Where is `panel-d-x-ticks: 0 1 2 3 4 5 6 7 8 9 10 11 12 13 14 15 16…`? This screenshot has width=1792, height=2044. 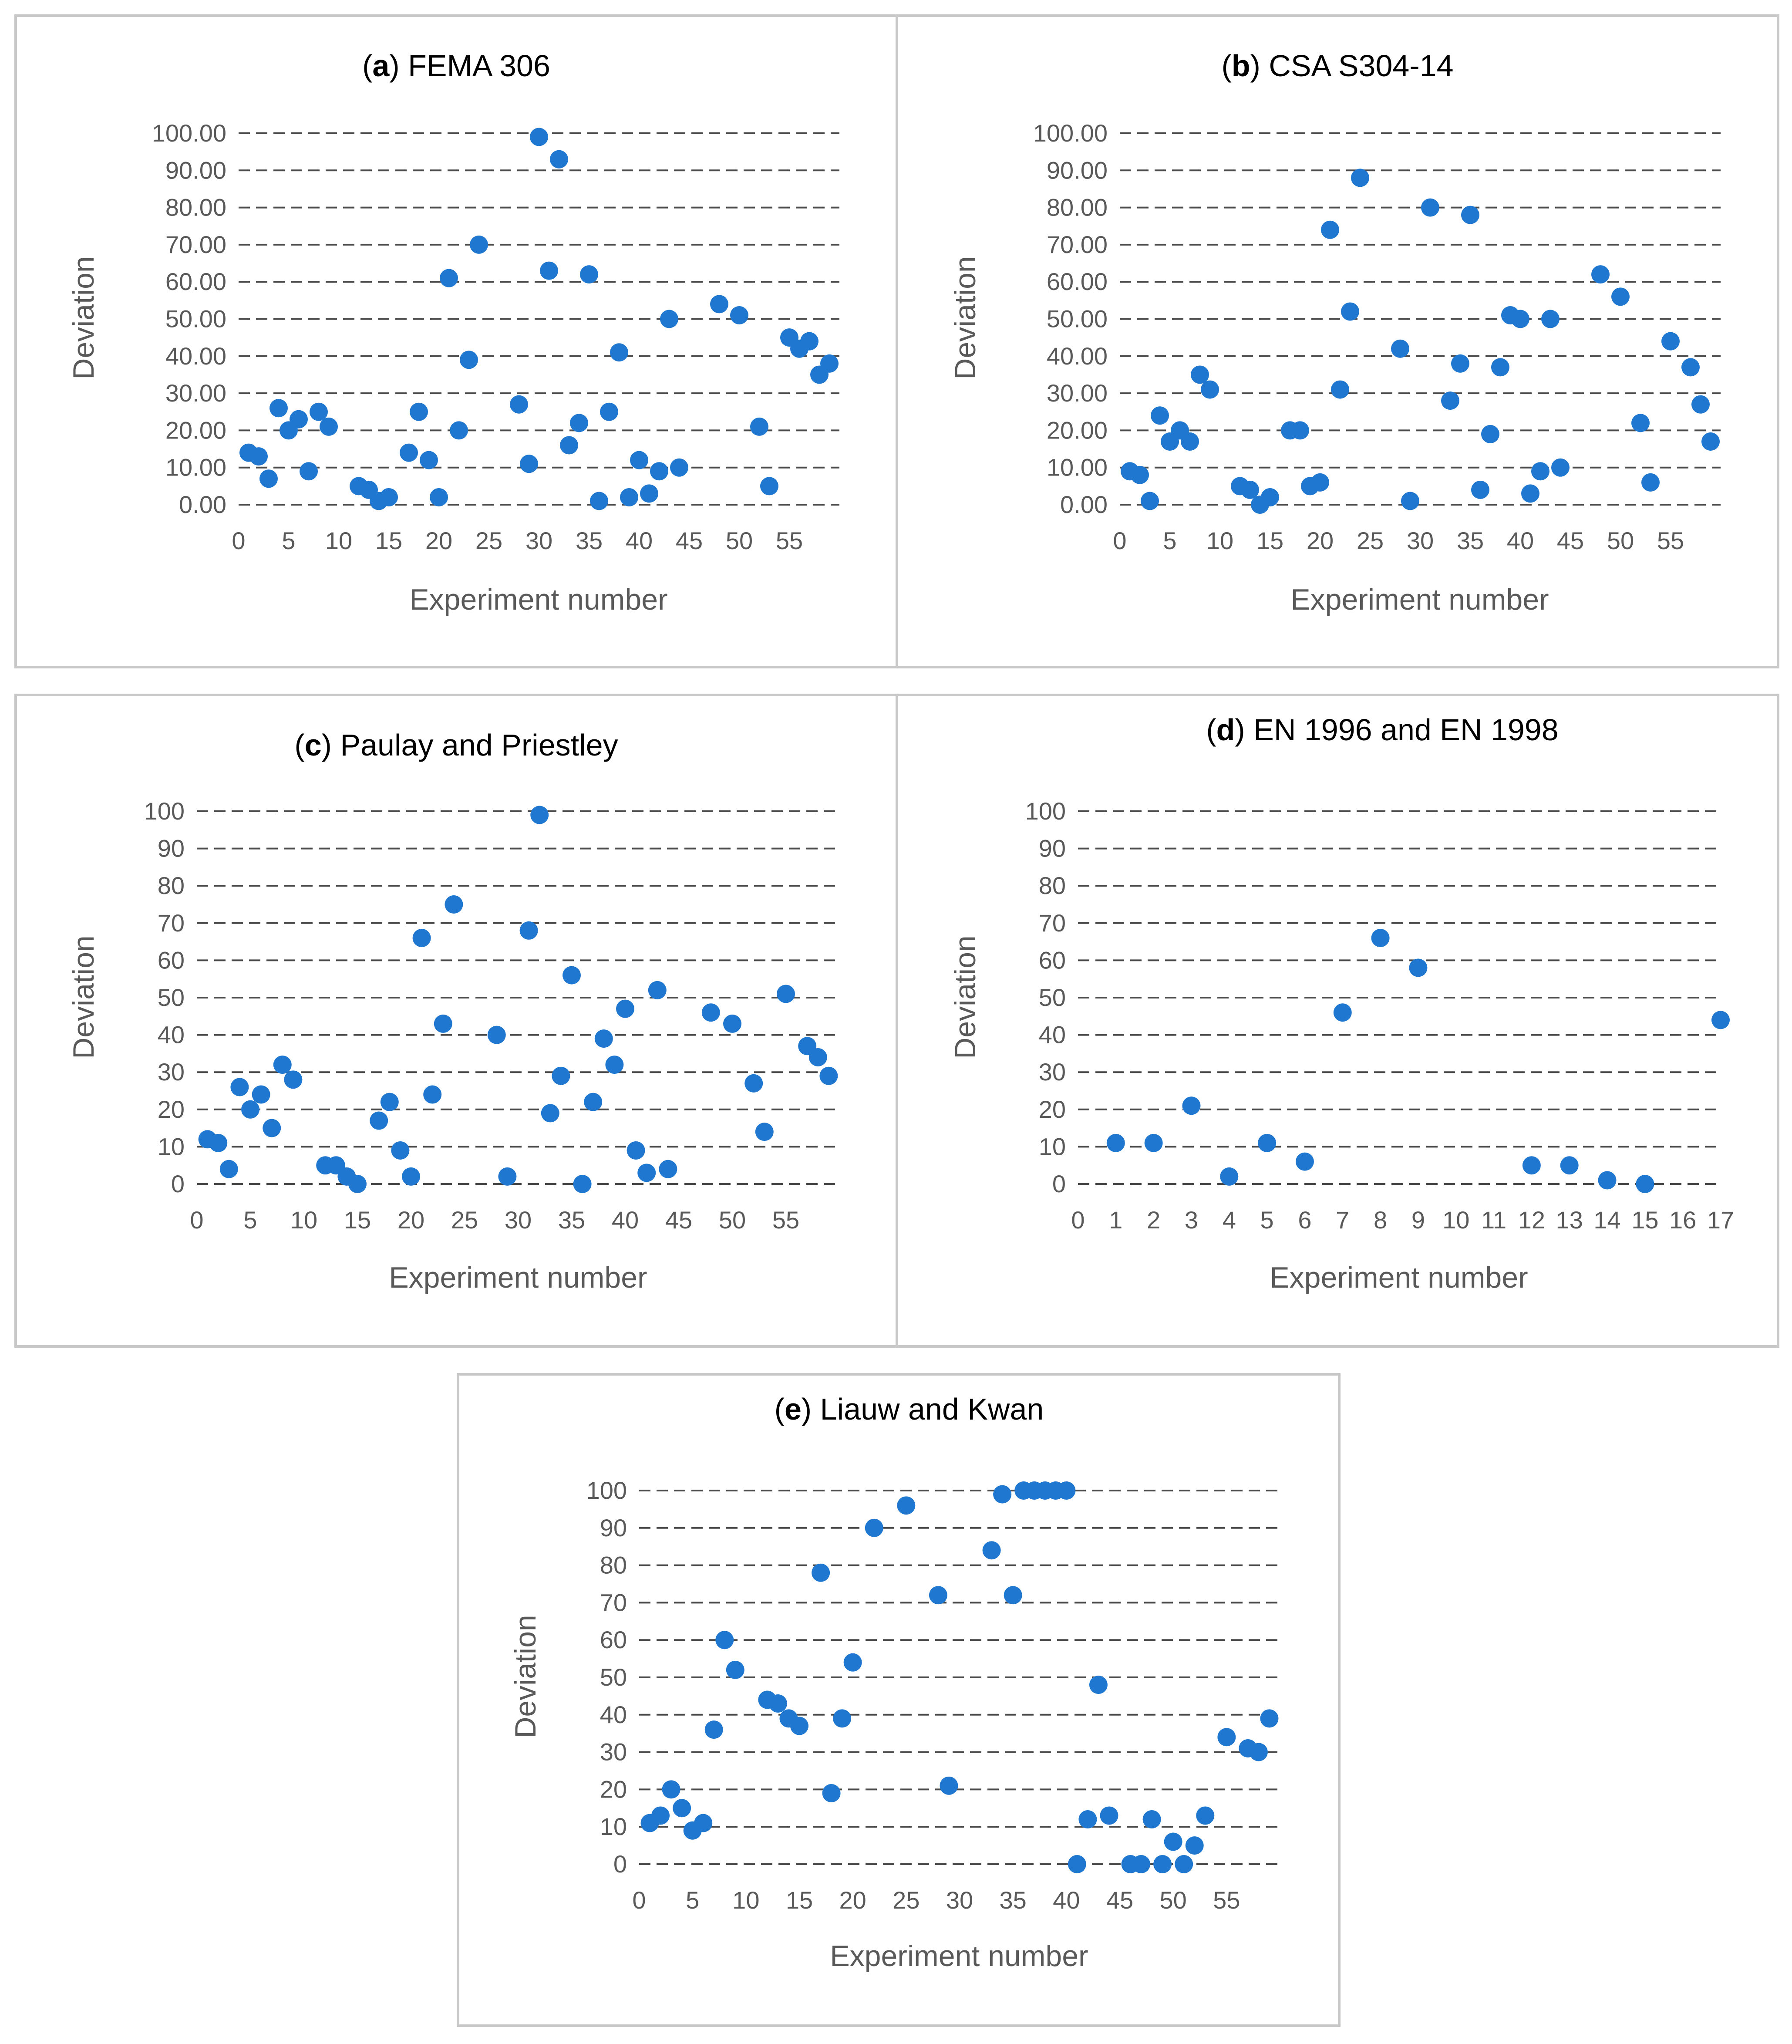
panel-d-x-ticks: 0 1 2 3 4 5 6 7 8 9 10 11 12 13 14 15 16… is located at coordinates (1402, 1220).